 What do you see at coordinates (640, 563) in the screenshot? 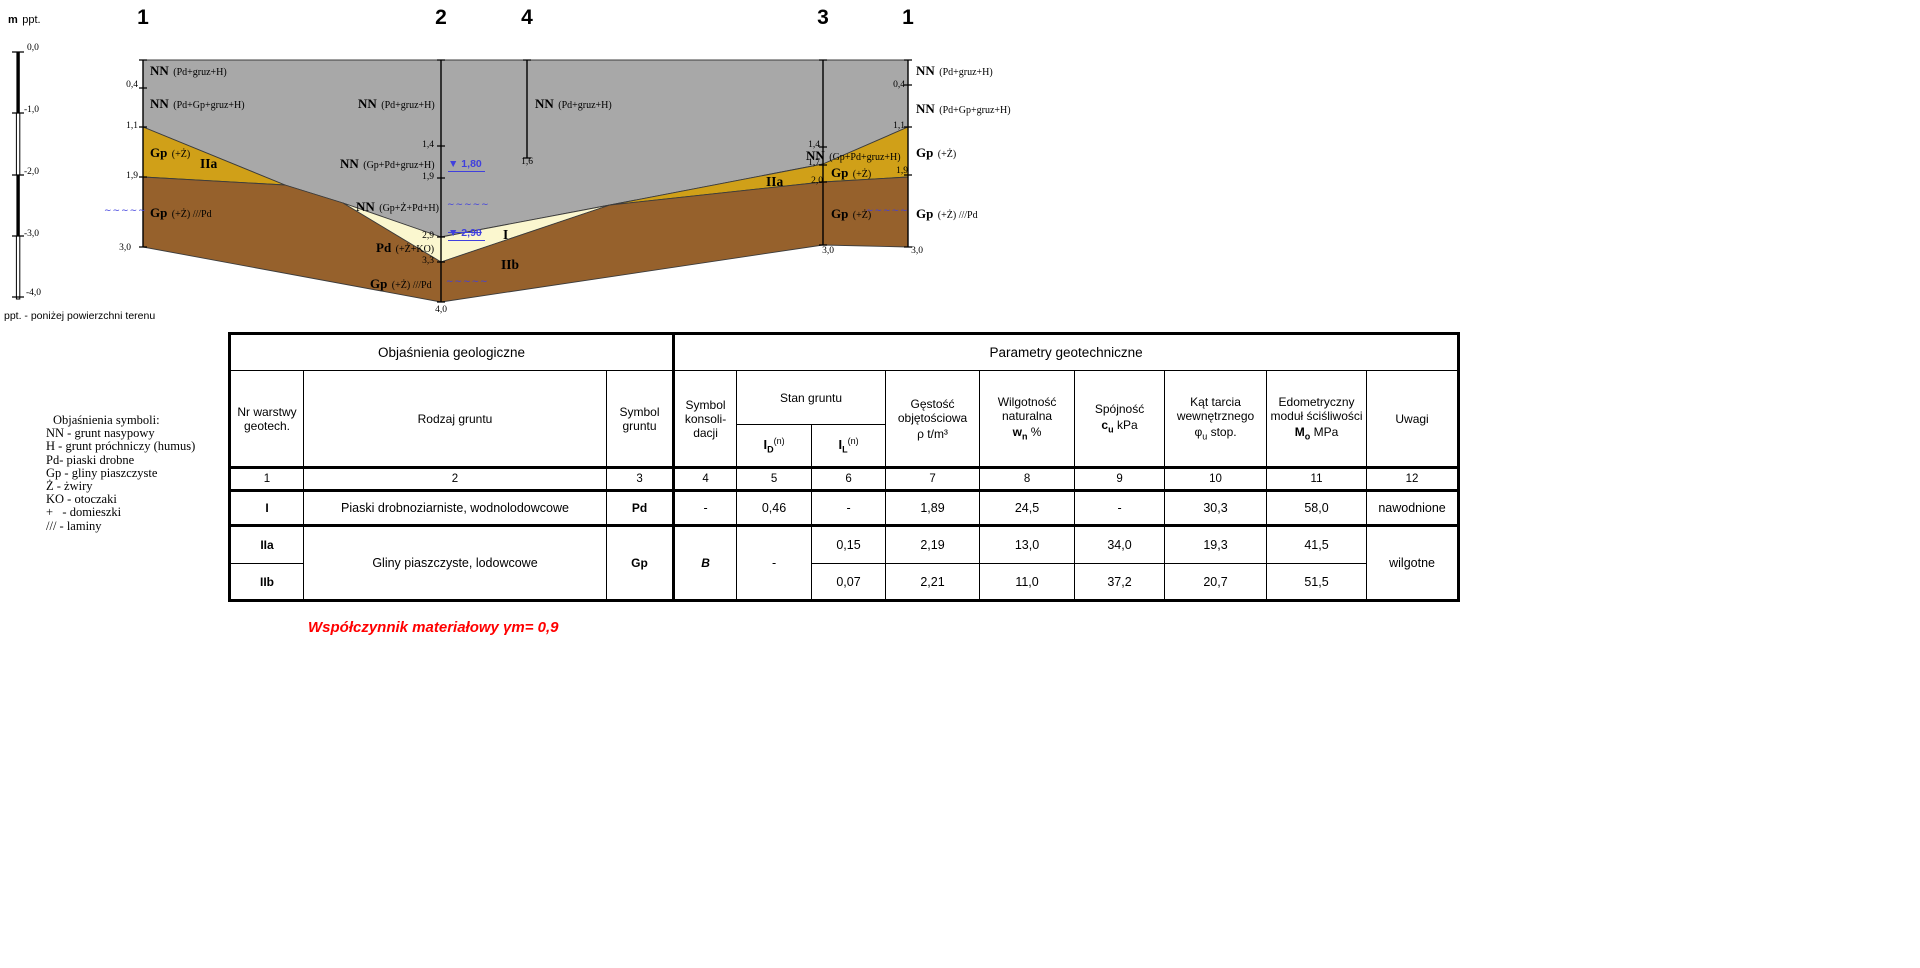
I see `data-cell: Gp` at bounding box center [640, 563].